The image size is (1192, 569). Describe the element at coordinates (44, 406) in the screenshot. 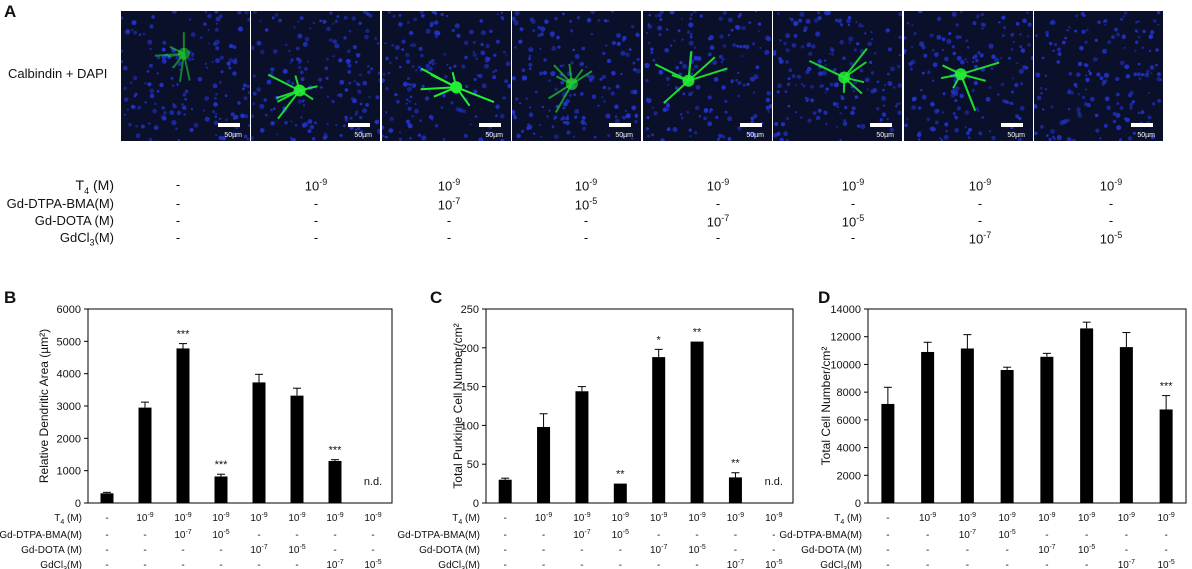

I see `y-axis-label: Relative Dendritic Area (µm²)` at that location.